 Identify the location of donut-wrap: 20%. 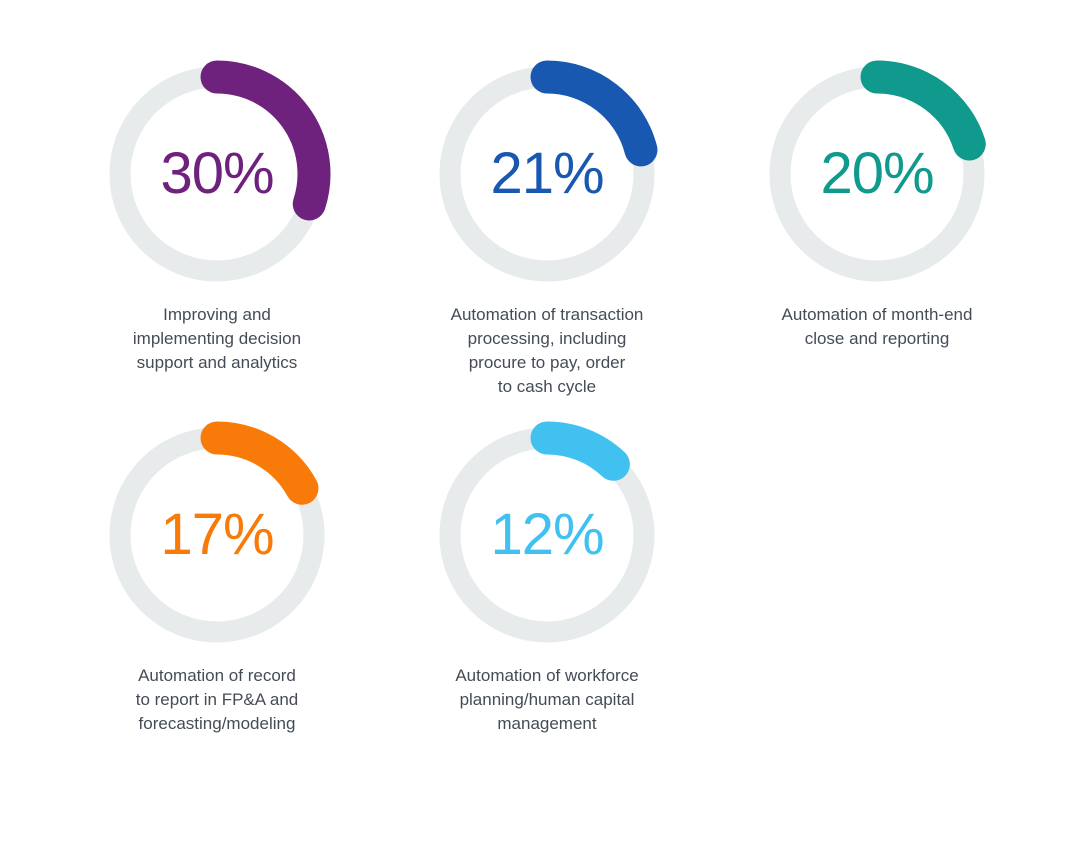
(877, 174).